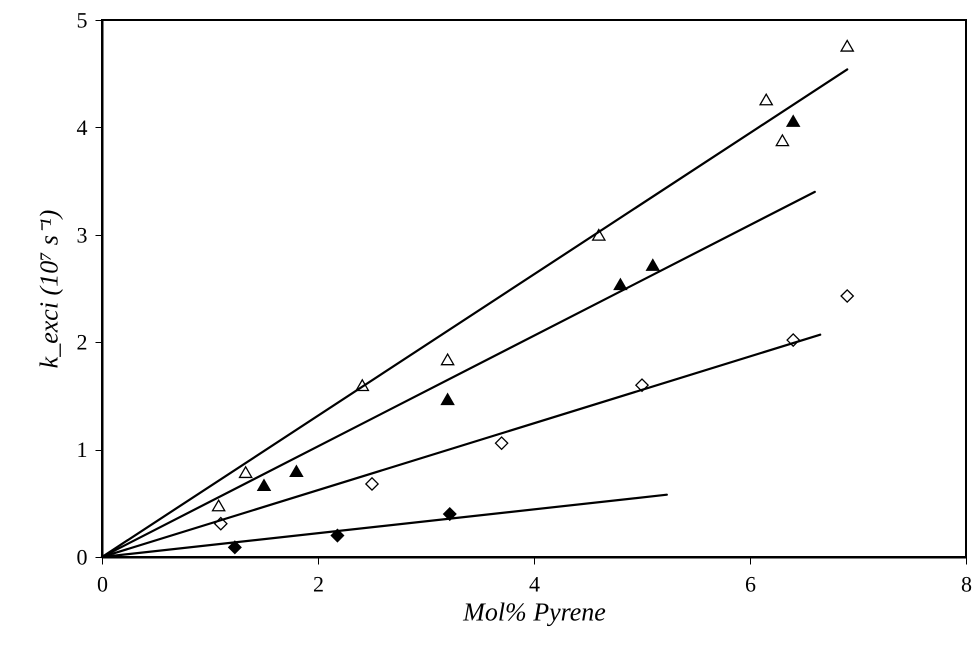  Describe the element at coordinates (318, 584) in the screenshot. I see `x-tick-label: 2` at that location.